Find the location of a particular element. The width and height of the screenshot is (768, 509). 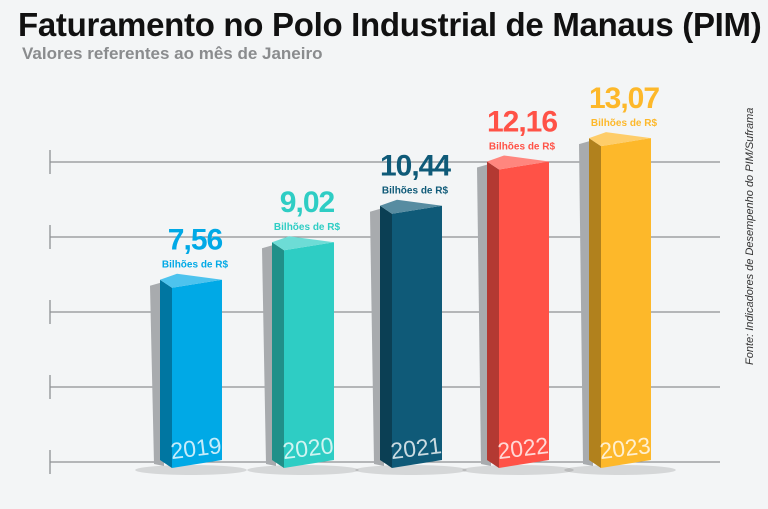

data-label: 12,16 is located at coordinates (522, 122).